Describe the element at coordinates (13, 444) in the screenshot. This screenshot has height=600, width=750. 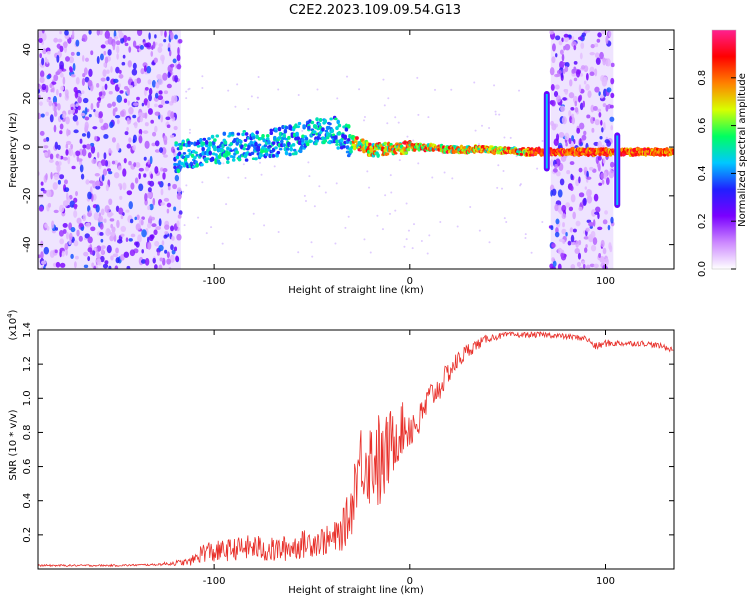
I see `snr-y-label: SNR (10 * v/v)` at that location.